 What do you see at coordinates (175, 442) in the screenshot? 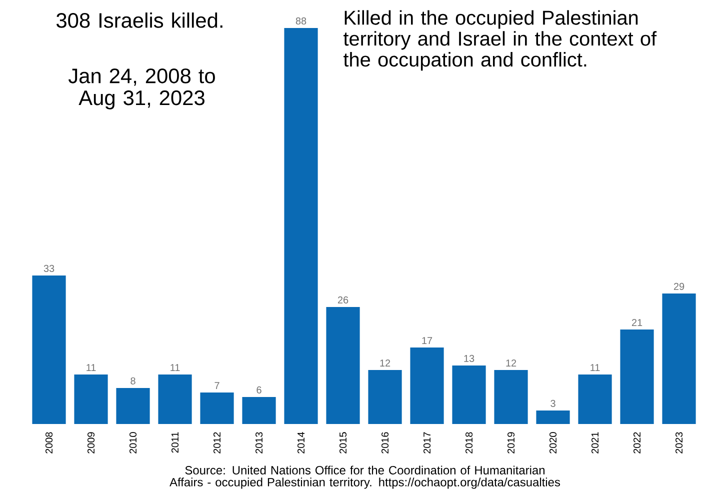
I see `x-tick-label: 2011` at bounding box center [175, 442].